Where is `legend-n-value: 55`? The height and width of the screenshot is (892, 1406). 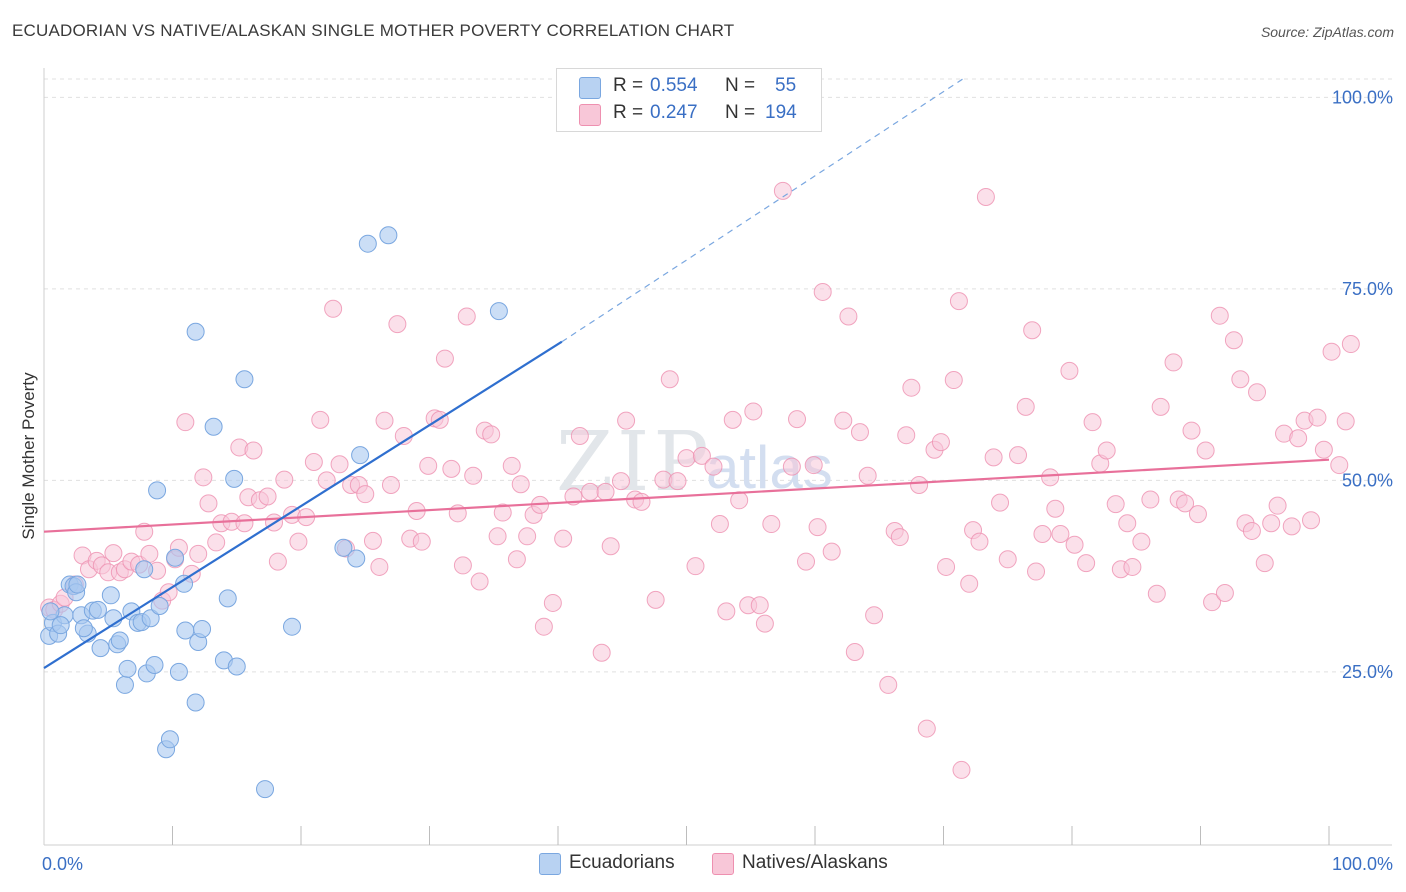 legend-n-value: 55 is located at coordinates (786, 85).